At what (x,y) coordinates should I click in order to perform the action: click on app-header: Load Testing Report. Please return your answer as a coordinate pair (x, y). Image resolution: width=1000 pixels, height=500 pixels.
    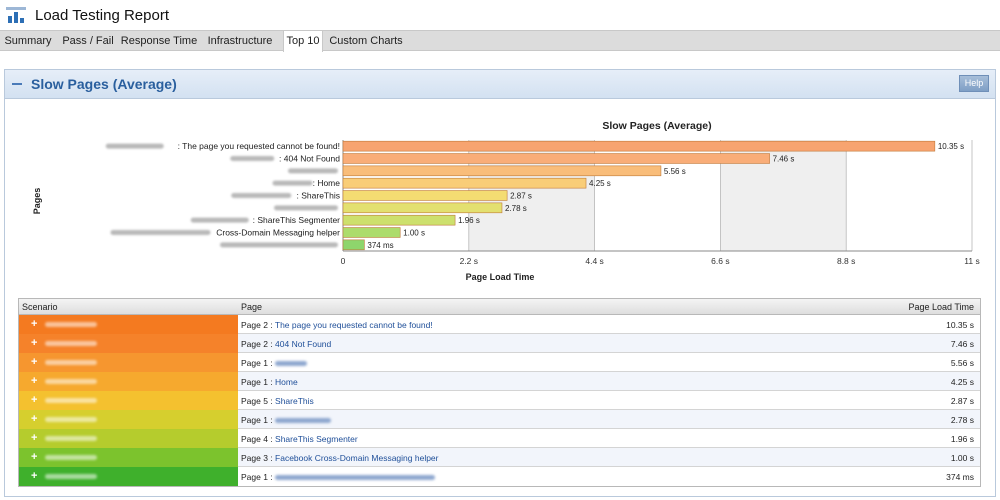
    Looking at the image, I should click on (500, 15).